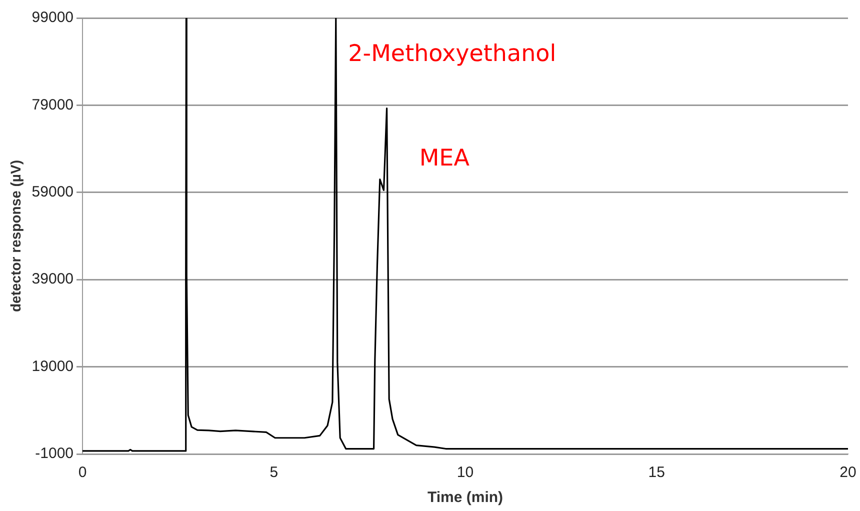  Describe the element at coordinates (53, 366) in the screenshot. I see `y-tick-label: 19000` at that location.